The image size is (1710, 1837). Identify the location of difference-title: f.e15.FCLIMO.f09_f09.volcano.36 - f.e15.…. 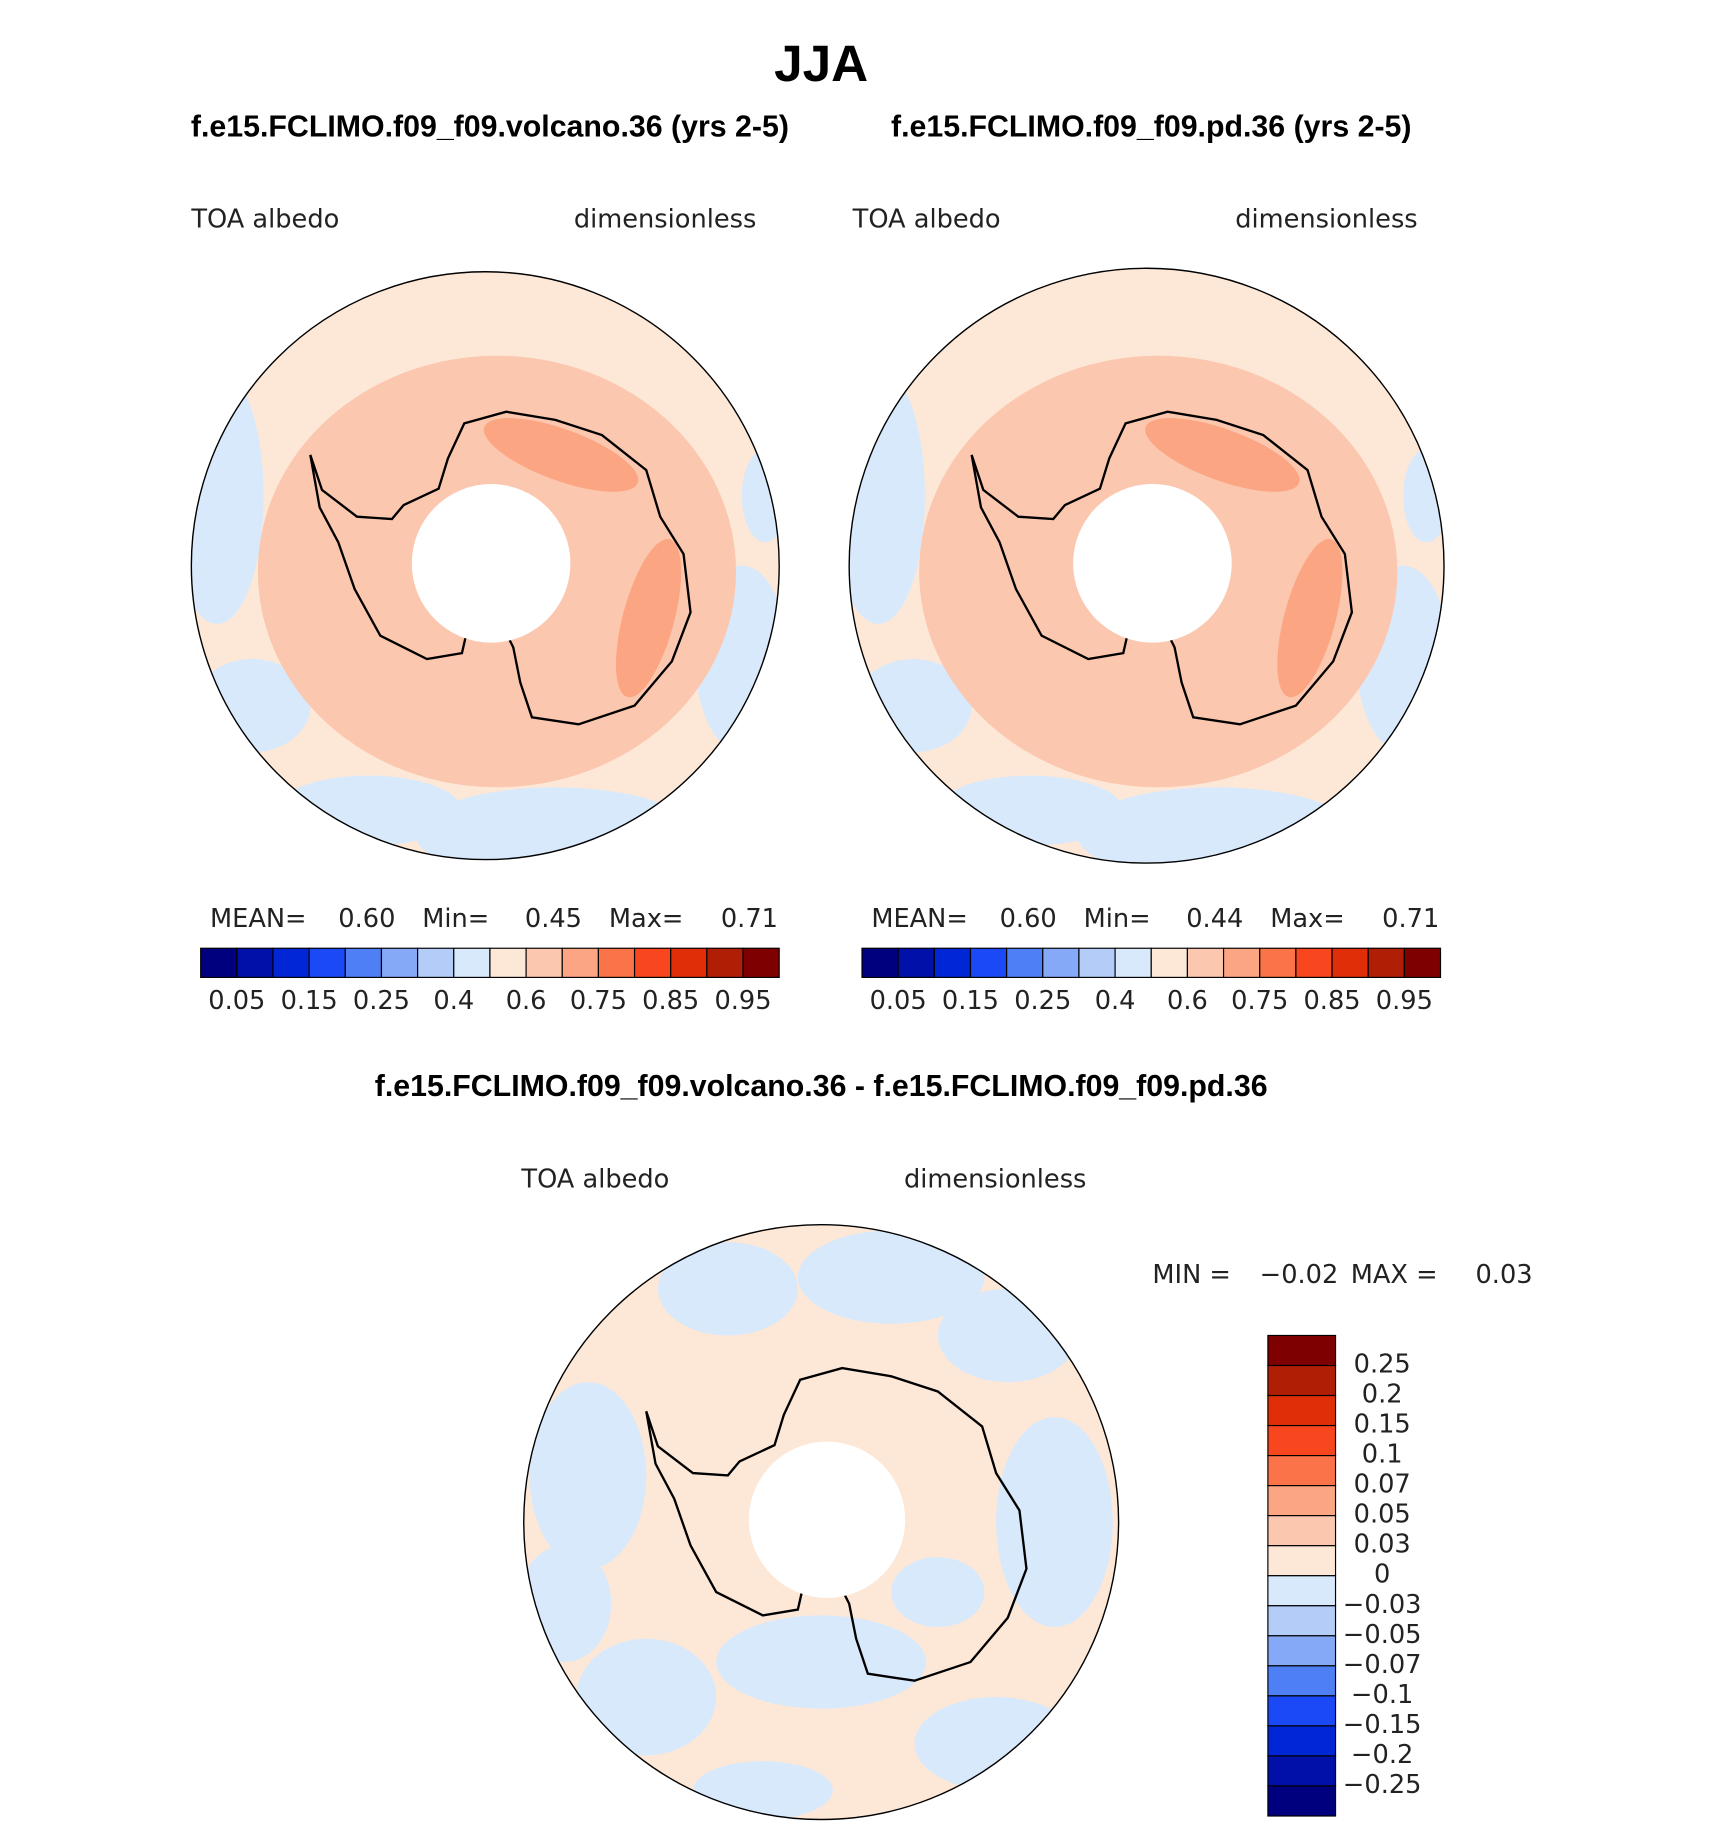
(821, 1086).